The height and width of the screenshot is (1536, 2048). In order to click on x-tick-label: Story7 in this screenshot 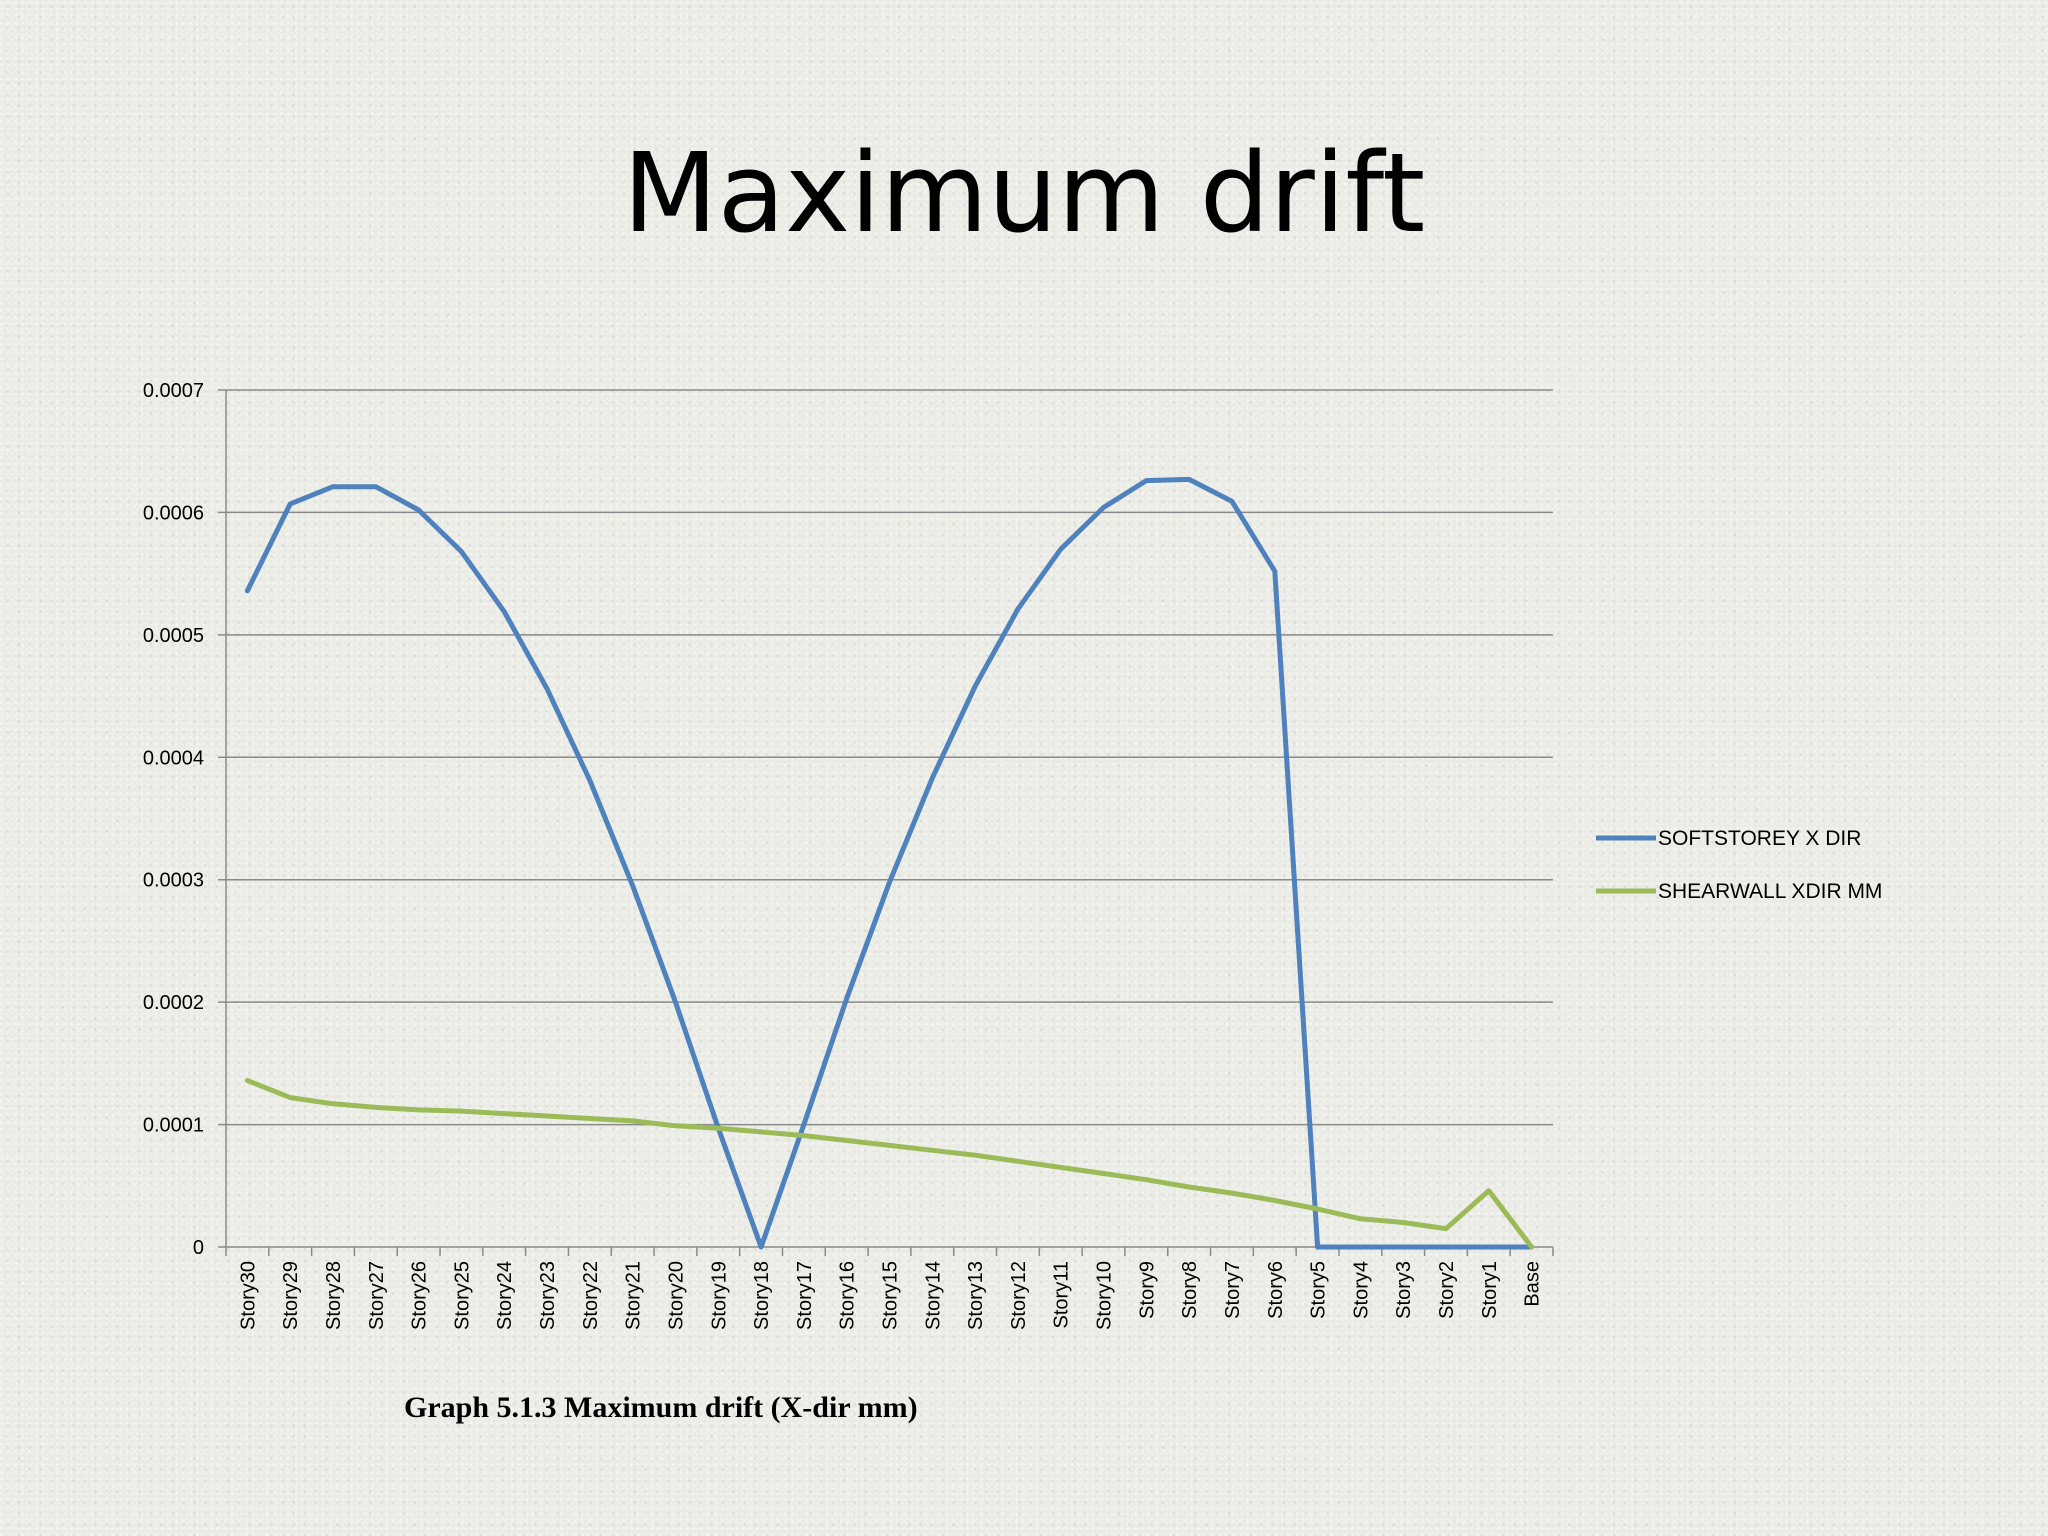, I will do `click(1233, 1290)`.